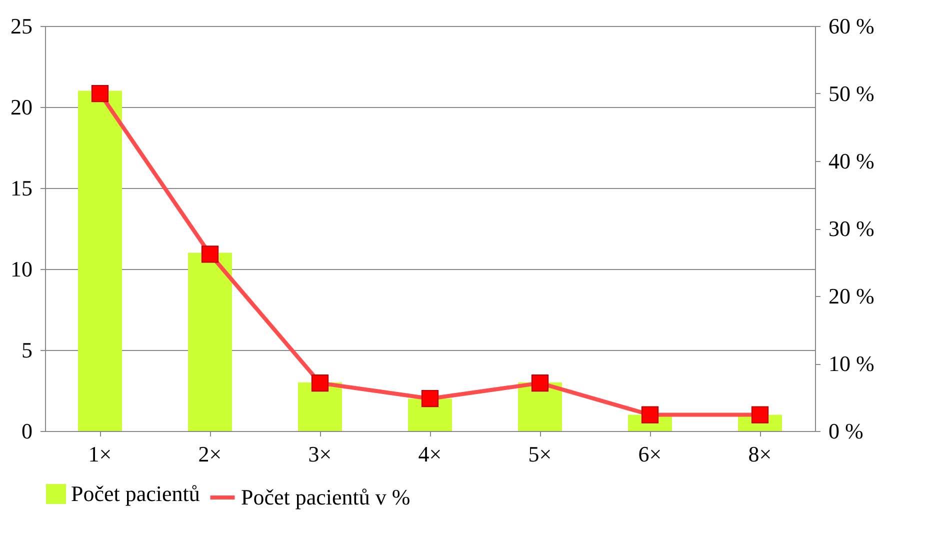  What do you see at coordinates (650, 454) in the screenshot?
I see `x-tick-label: 6×` at bounding box center [650, 454].